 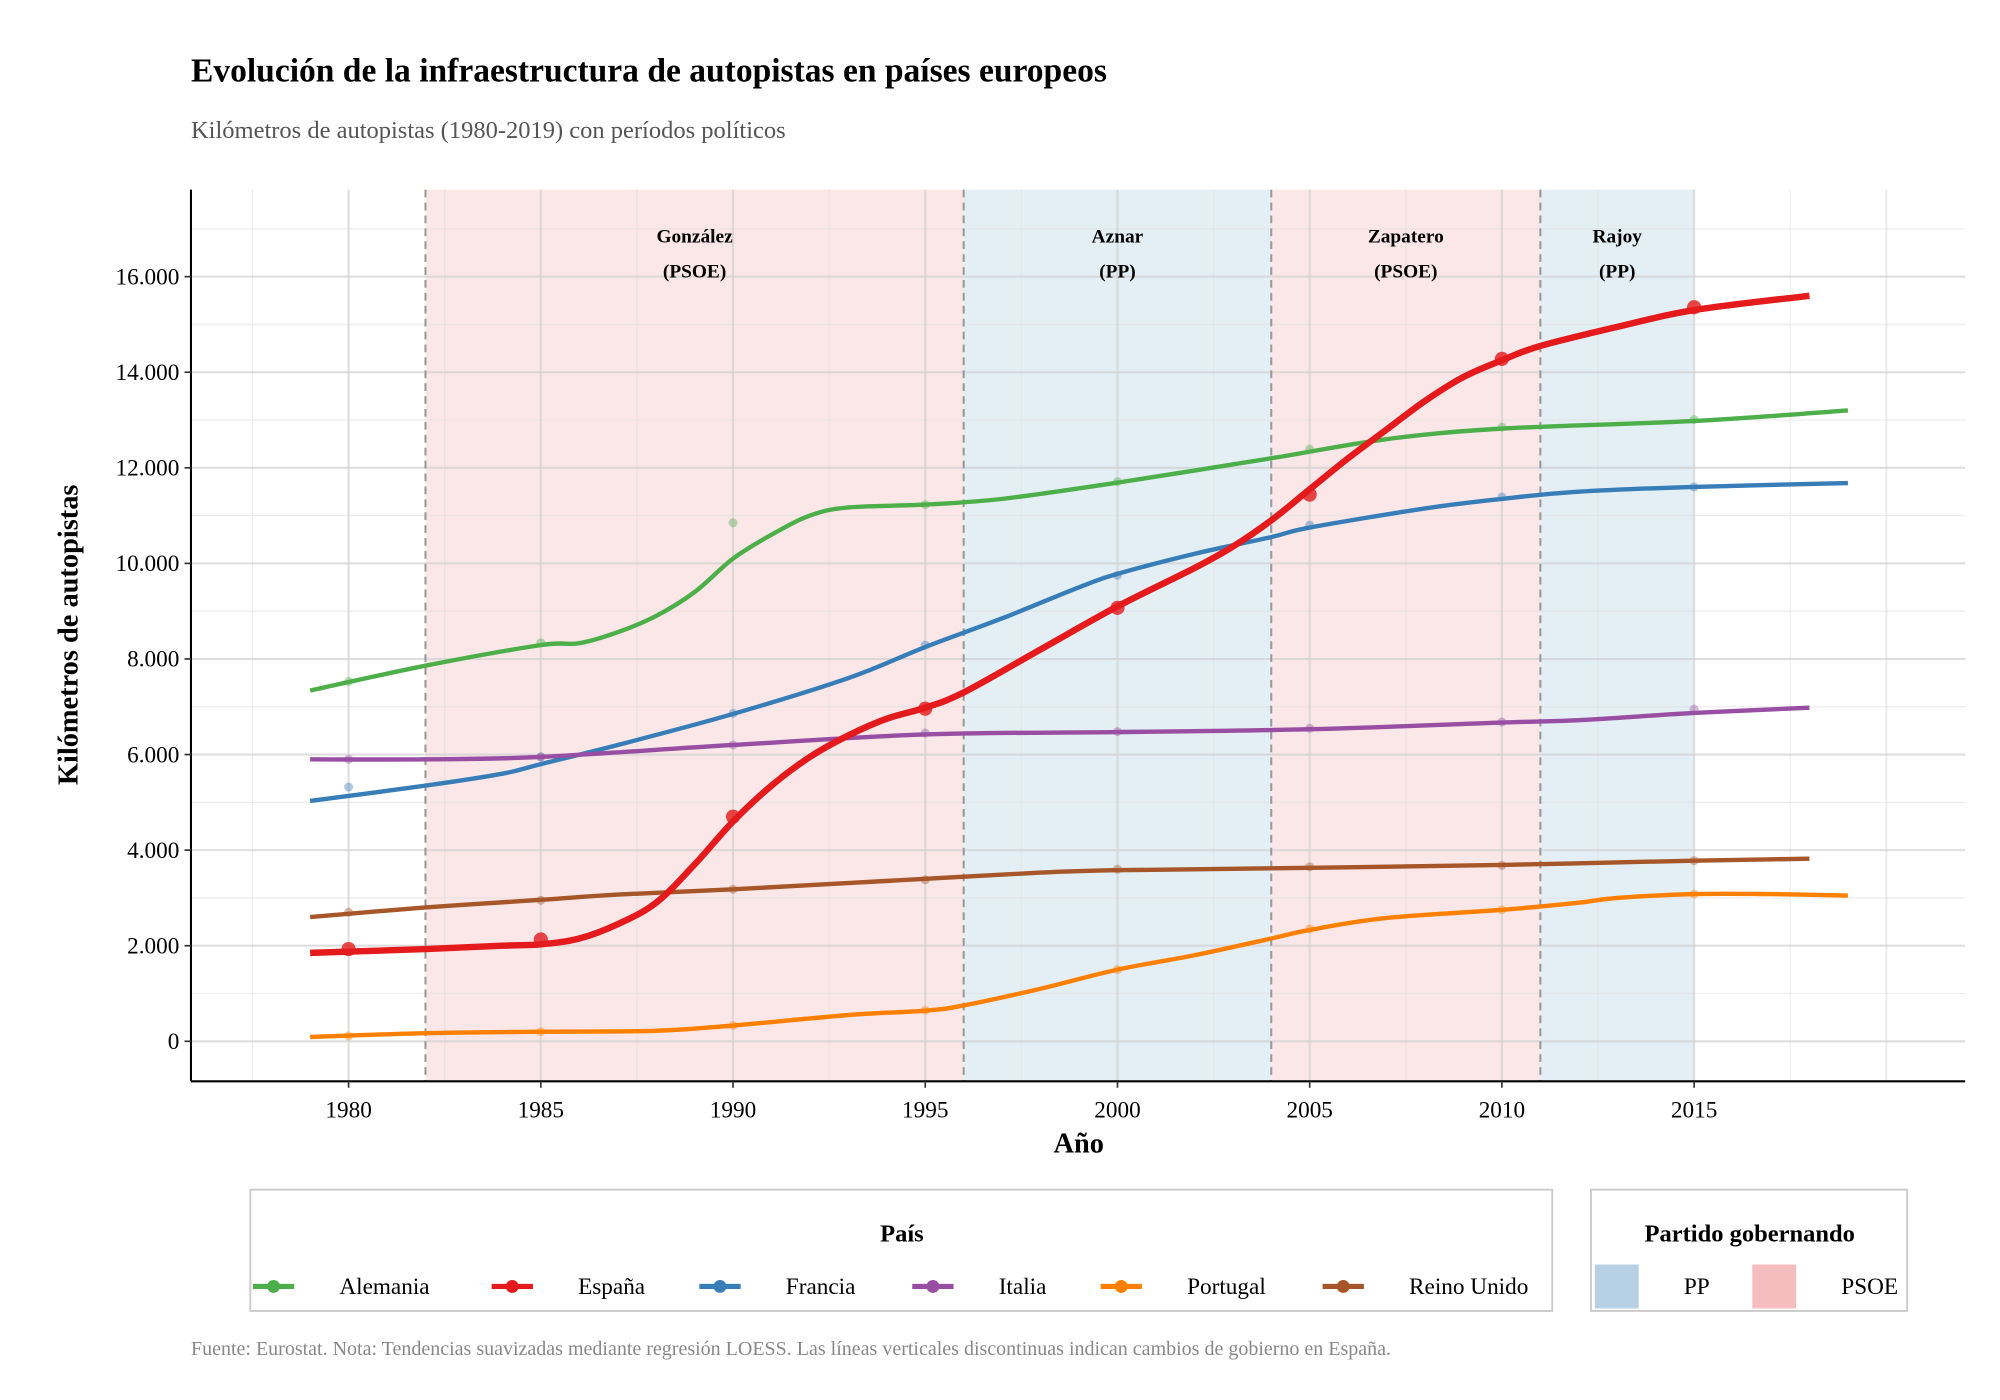 I want to click on x-tick-label: 1990, so click(x=733, y=1110).